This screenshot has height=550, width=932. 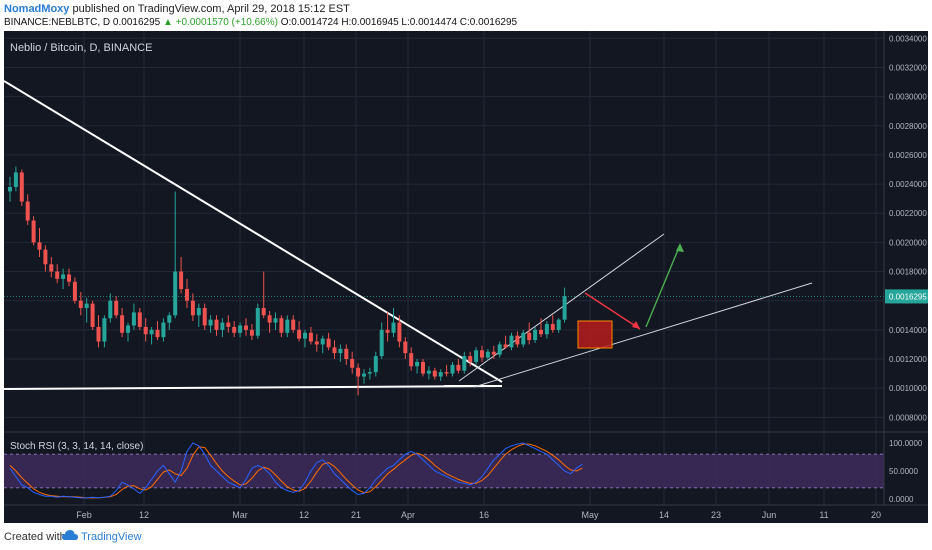 I want to click on price-tick-label: 0.0024000, so click(x=908, y=184).